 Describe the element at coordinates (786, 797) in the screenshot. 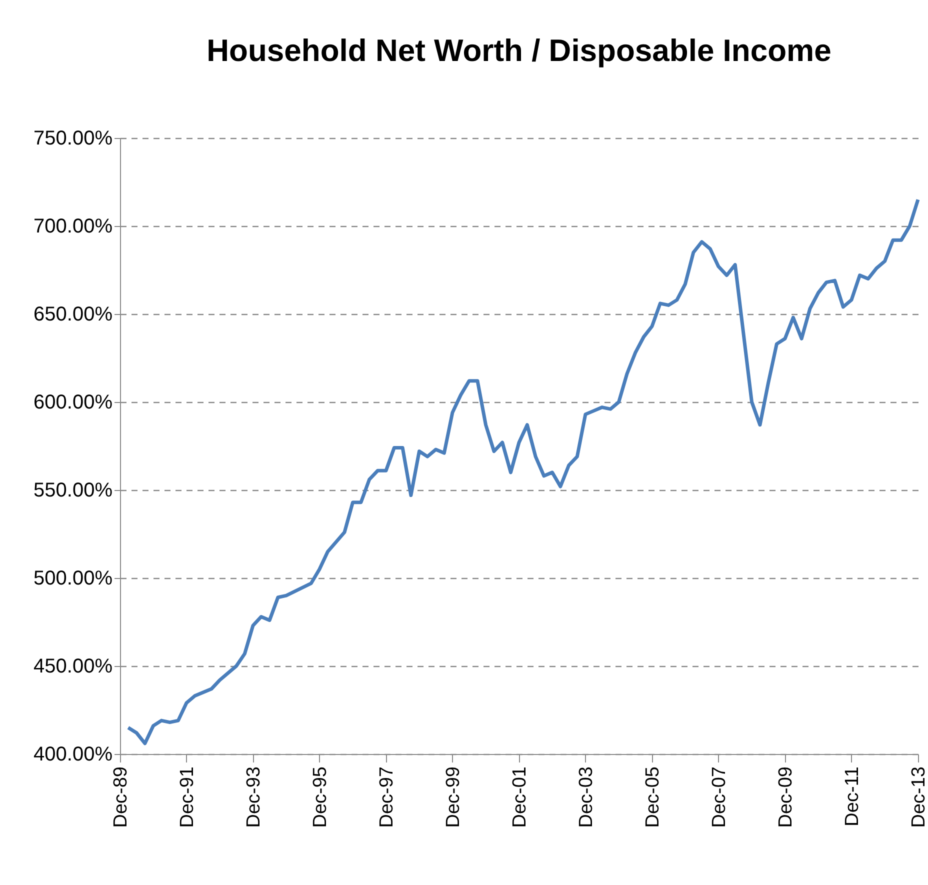

I see `x-tick-label: Dec-09` at that location.